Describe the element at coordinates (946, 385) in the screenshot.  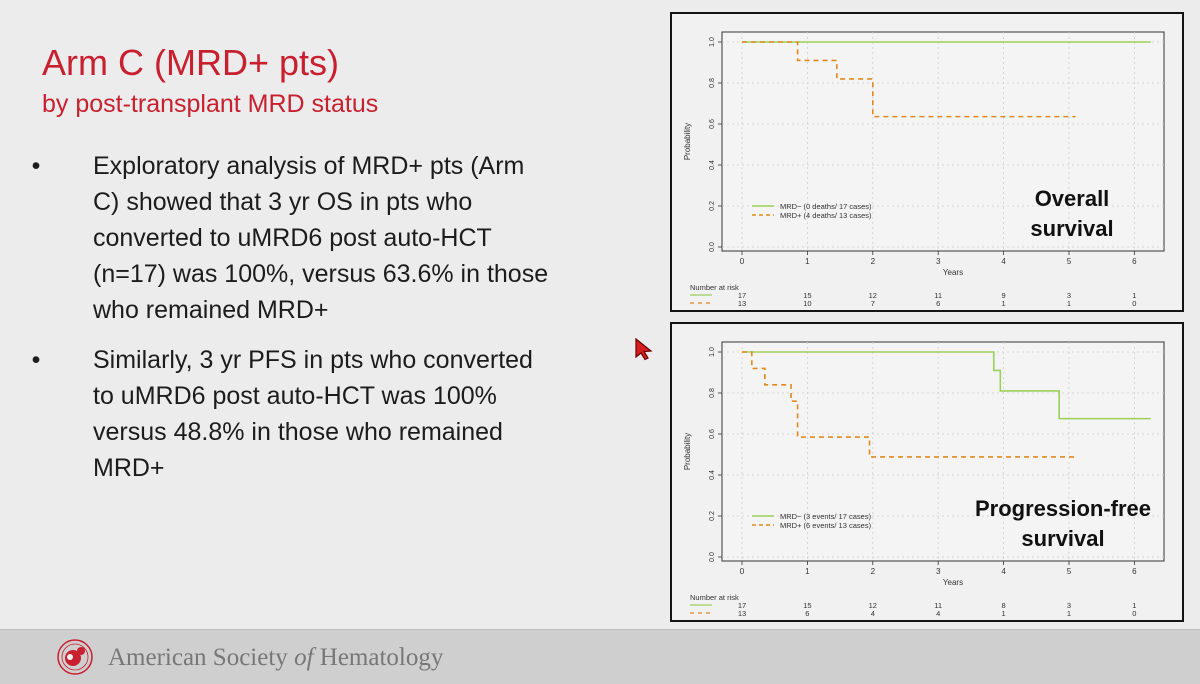
I see `km-curve-mrd-negative` at that location.